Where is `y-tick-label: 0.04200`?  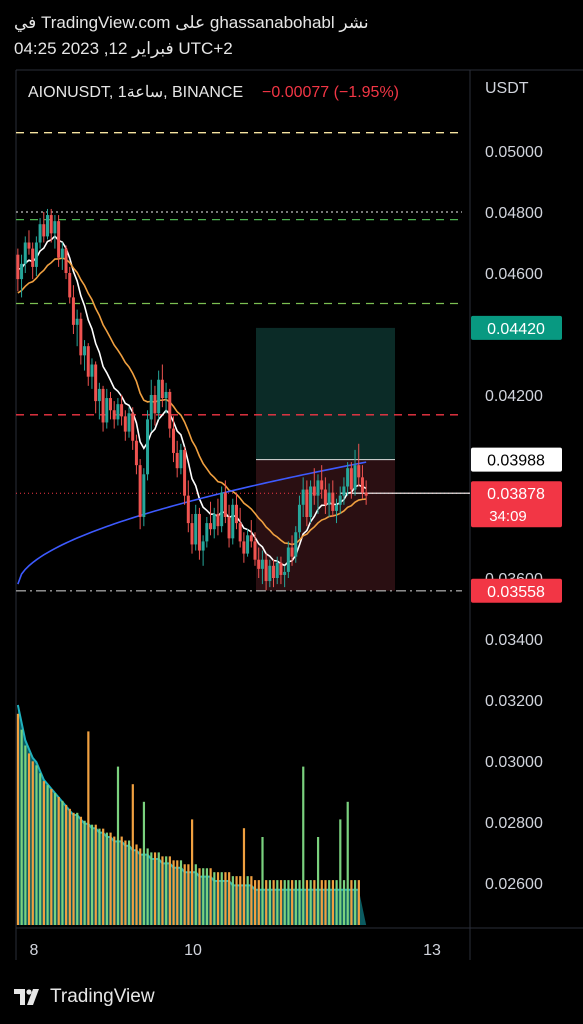 y-tick-label: 0.04200 is located at coordinates (514, 396).